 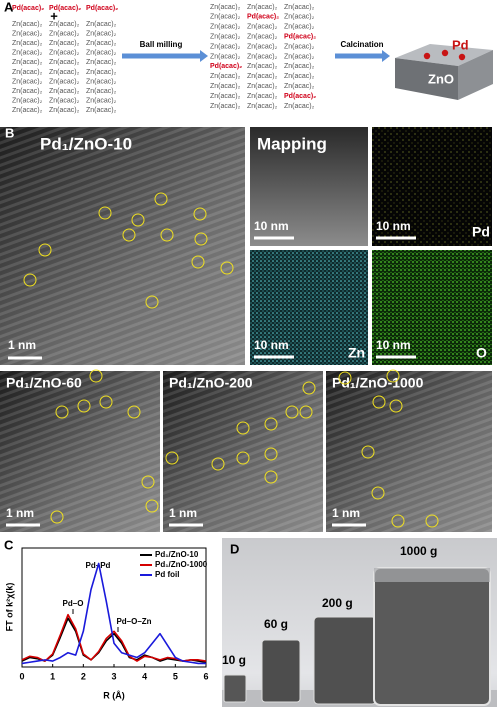 I want to click on legend-label: Pd₁/ZnO-10, so click(x=177, y=554).